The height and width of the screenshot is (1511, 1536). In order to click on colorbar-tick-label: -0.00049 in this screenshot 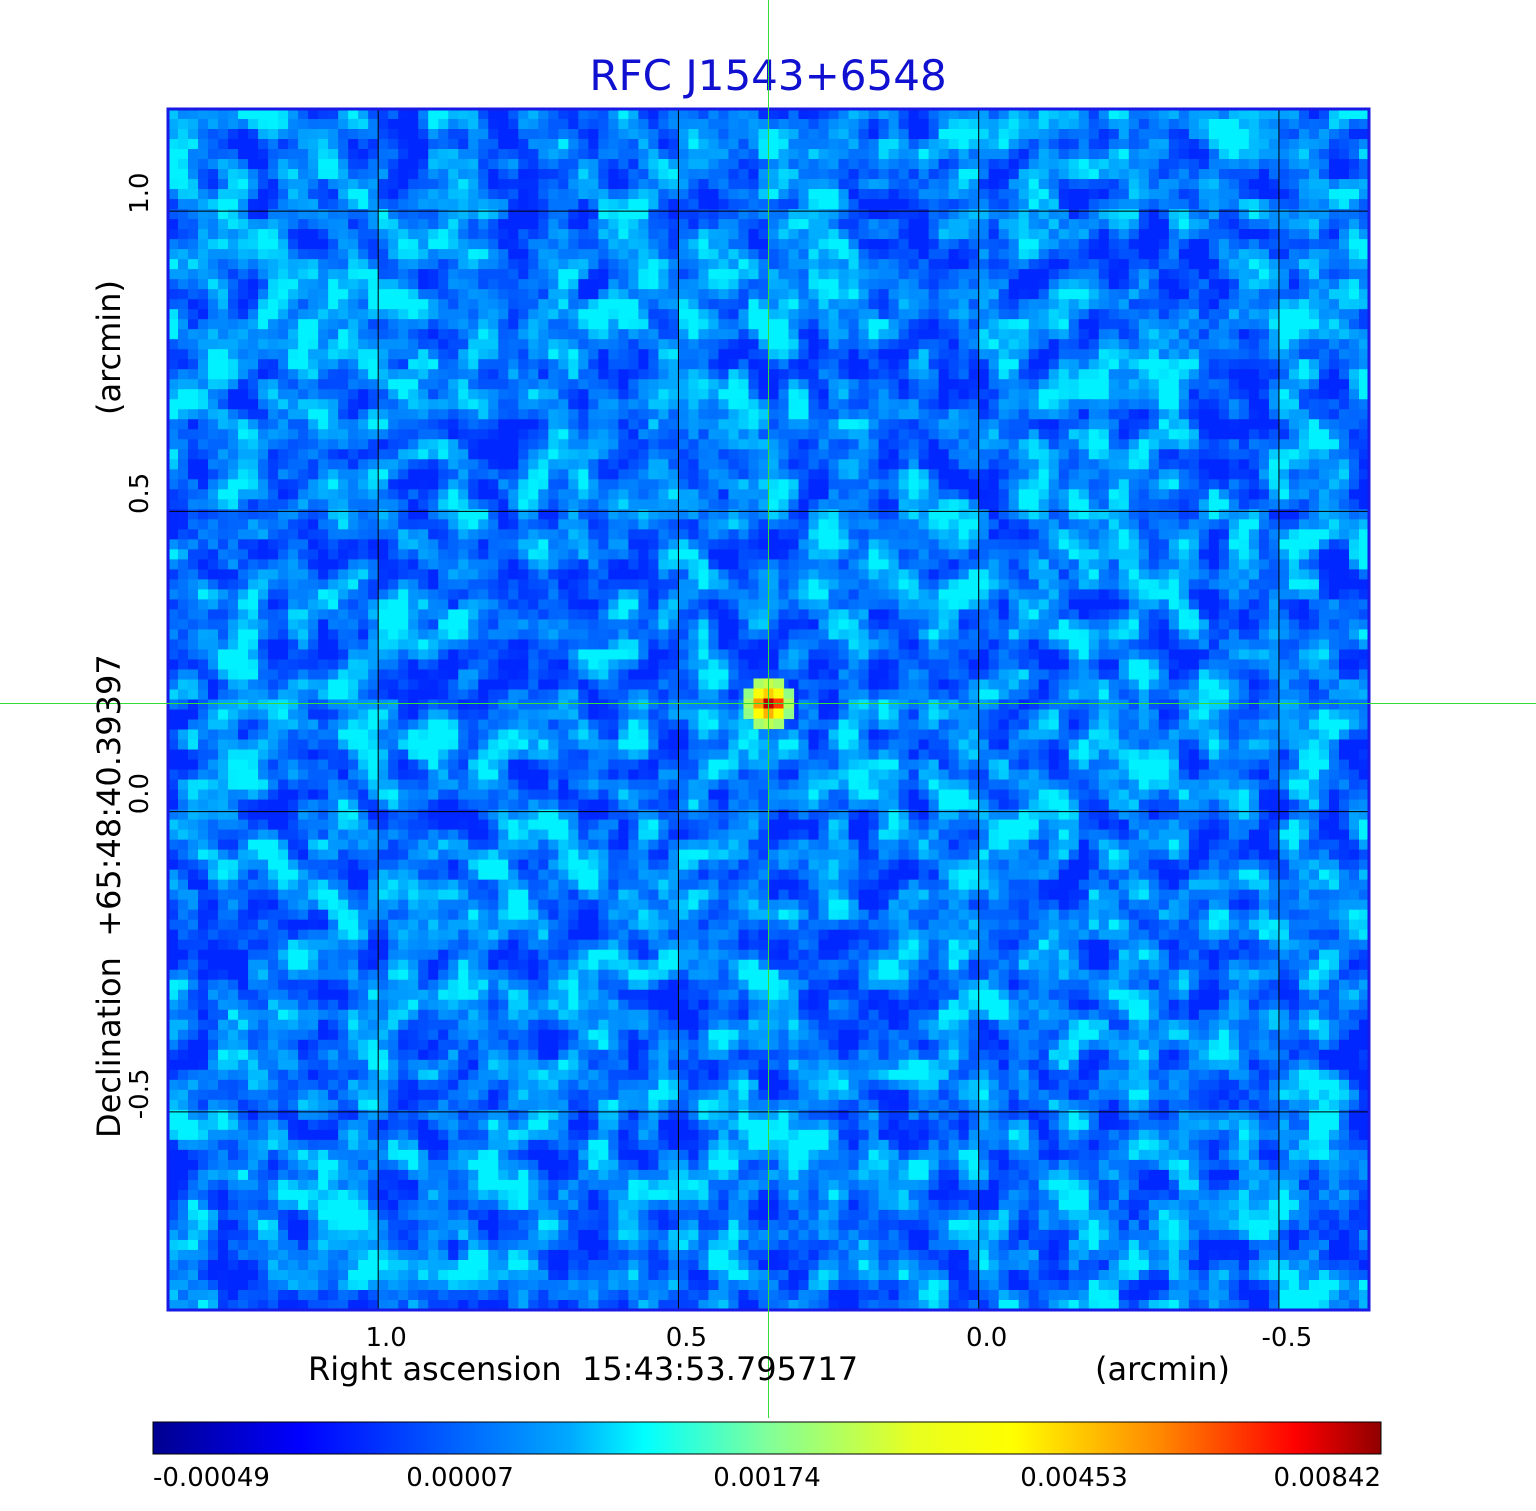, I will do `click(211, 1478)`.